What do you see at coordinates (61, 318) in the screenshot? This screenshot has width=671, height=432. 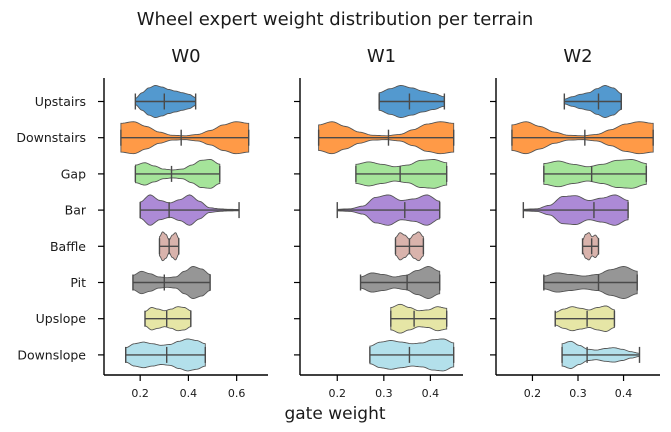 I see `terrain-label-upslope: Upslope` at bounding box center [61, 318].